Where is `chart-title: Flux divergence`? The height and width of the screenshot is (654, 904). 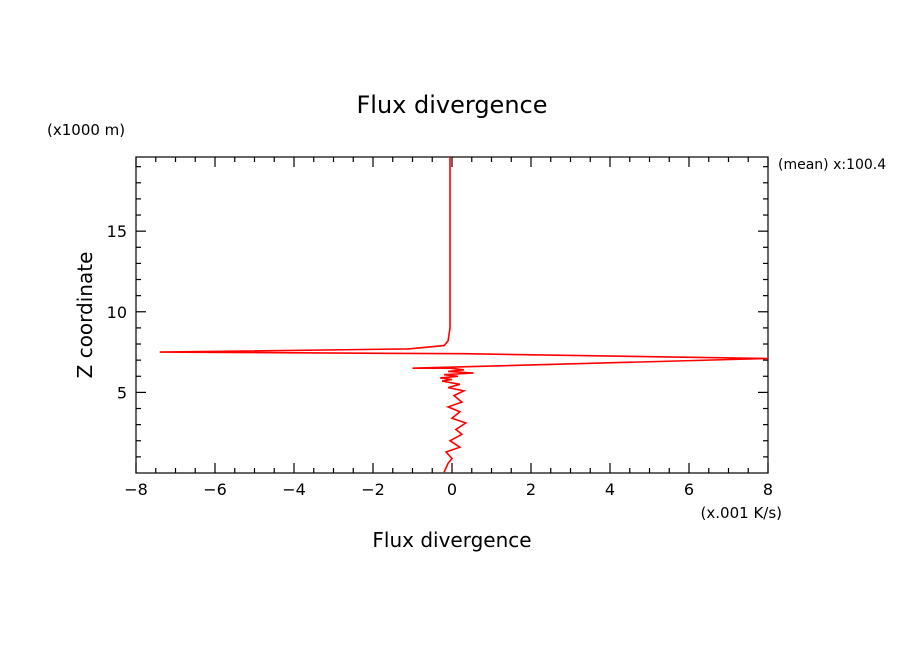 chart-title: Flux divergence is located at coordinates (451, 105).